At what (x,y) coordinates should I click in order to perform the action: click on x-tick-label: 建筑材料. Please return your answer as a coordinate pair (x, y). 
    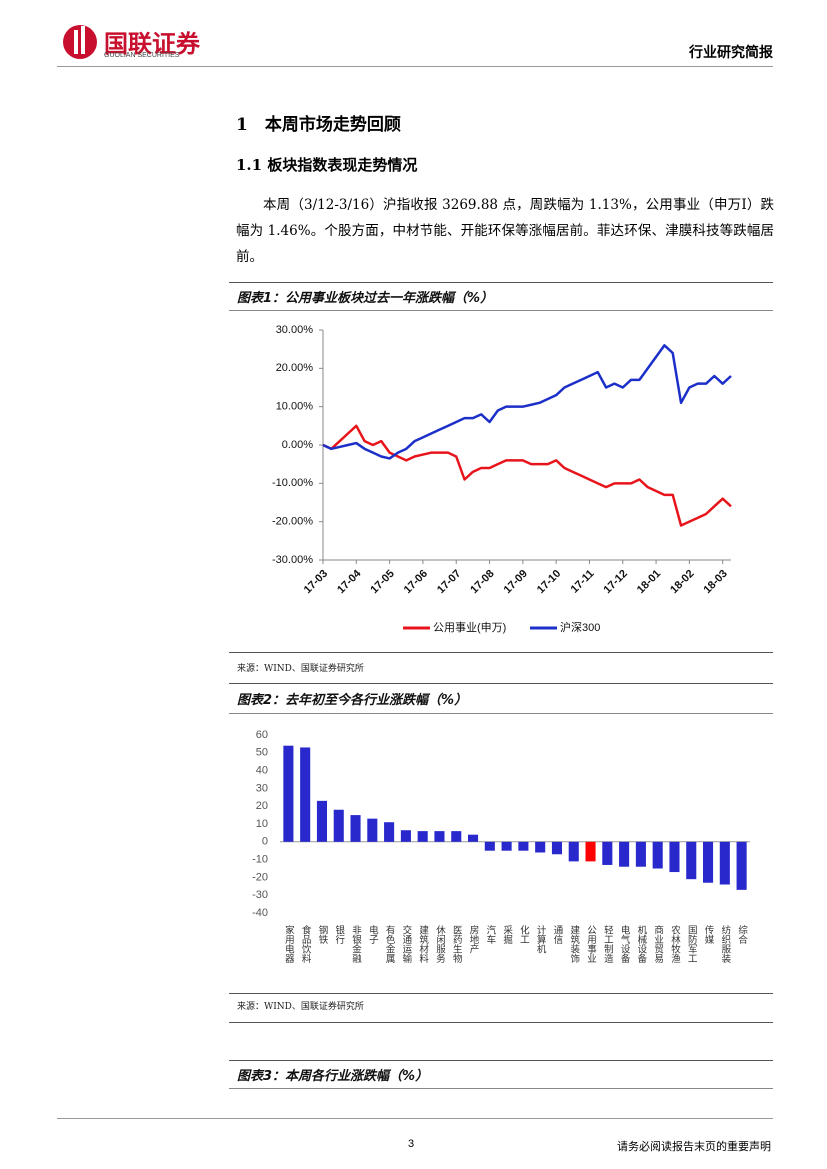
    Looking at the image, I should click on (423, 944).